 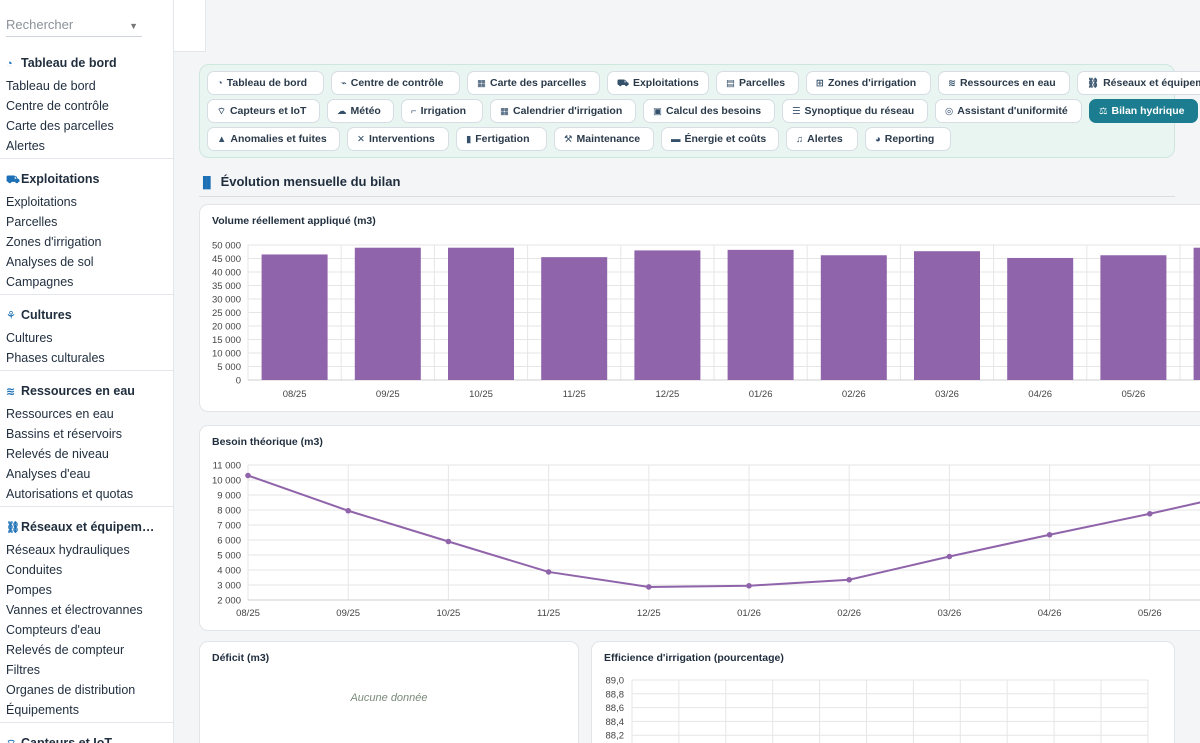 What do you see at coordinates (720, 139) in the screenshot?
I see `nav-pill: ▬ Énergie et coûts` at bounding box center [720, 139].